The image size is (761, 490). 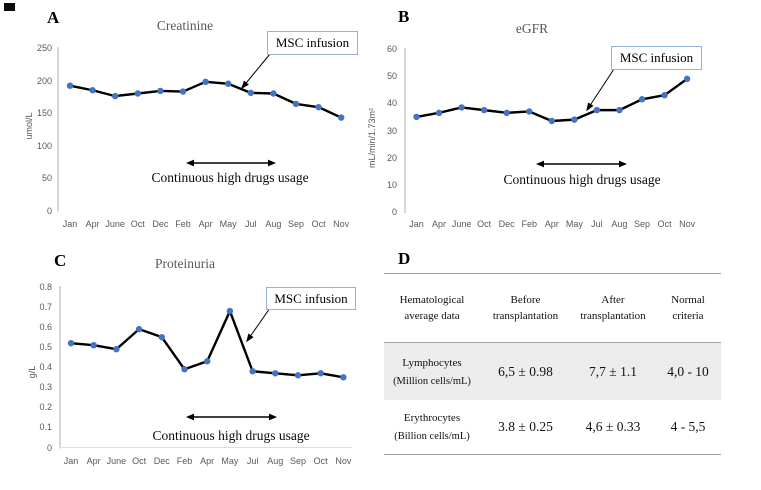 I want to click on value-after: 4,6 ± 0.33, so click(x=613, y=426).